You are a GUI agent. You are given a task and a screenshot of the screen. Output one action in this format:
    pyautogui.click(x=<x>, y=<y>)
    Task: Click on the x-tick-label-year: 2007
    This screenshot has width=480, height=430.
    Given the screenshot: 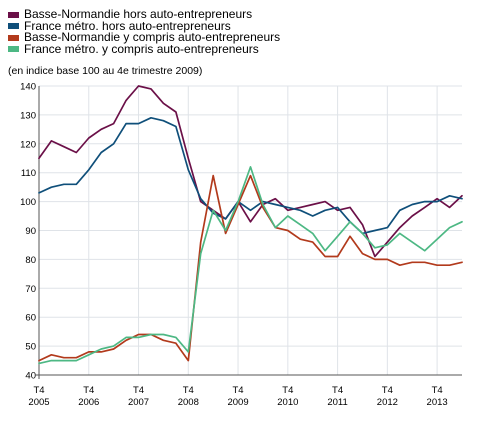 What is the action you would take?
    pyautogui.click(x=138, y=402)
    